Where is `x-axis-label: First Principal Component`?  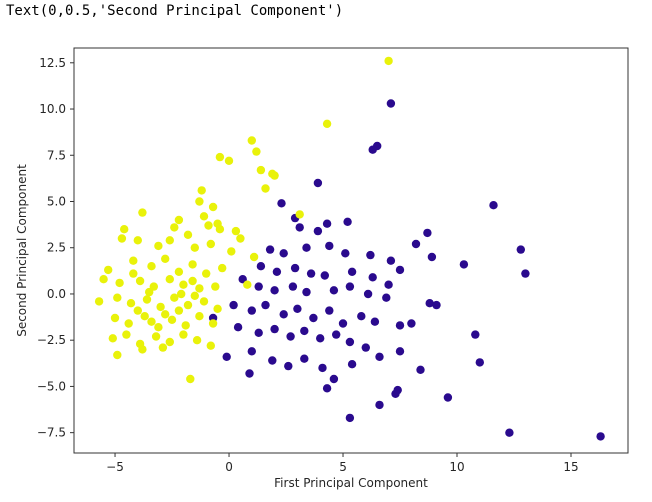 x-axis-label: First Principal Component is located at coordinates (351, 483).